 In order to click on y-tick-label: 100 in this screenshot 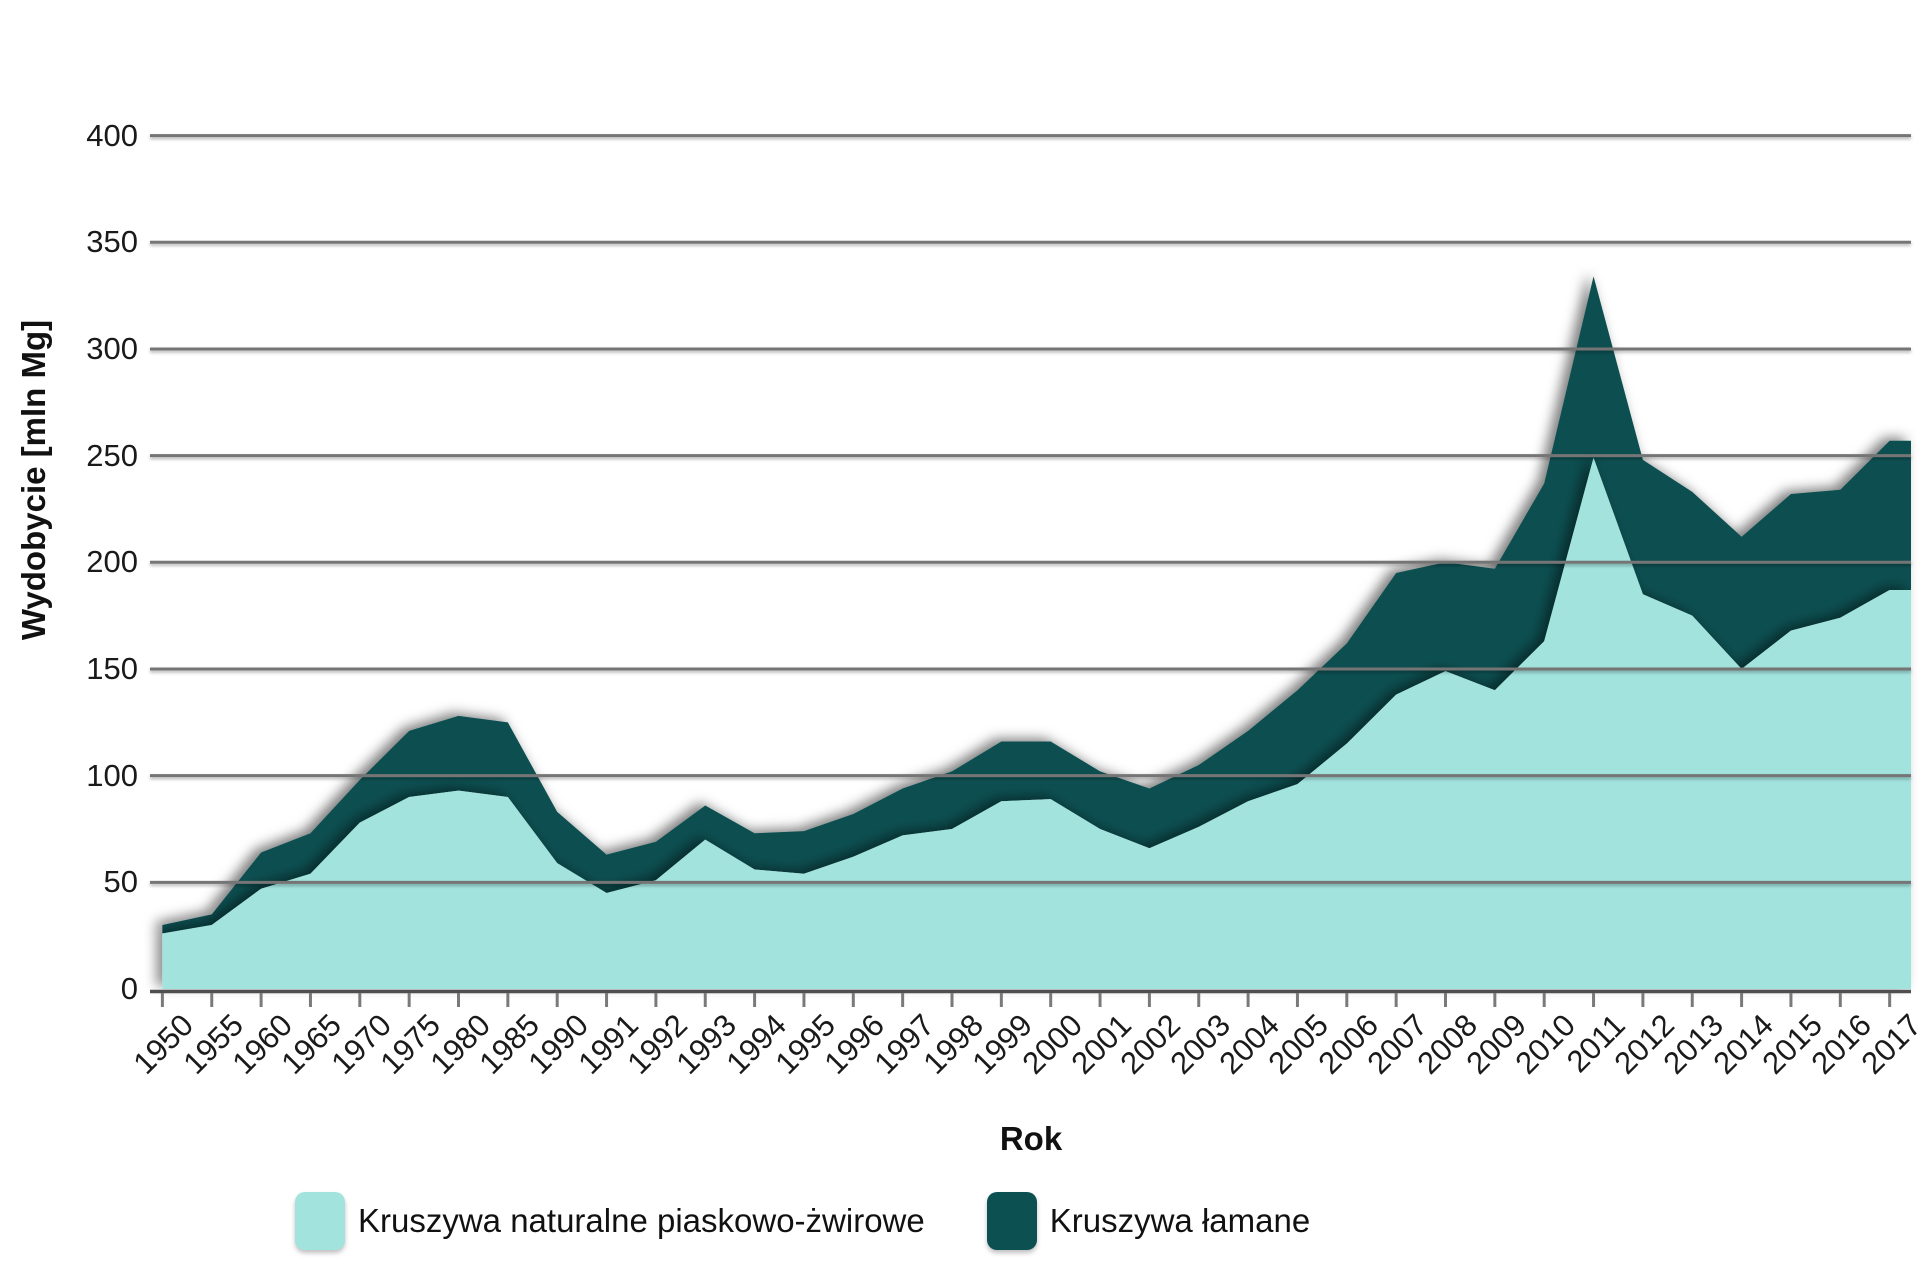, I will do `click(112, 775)`.